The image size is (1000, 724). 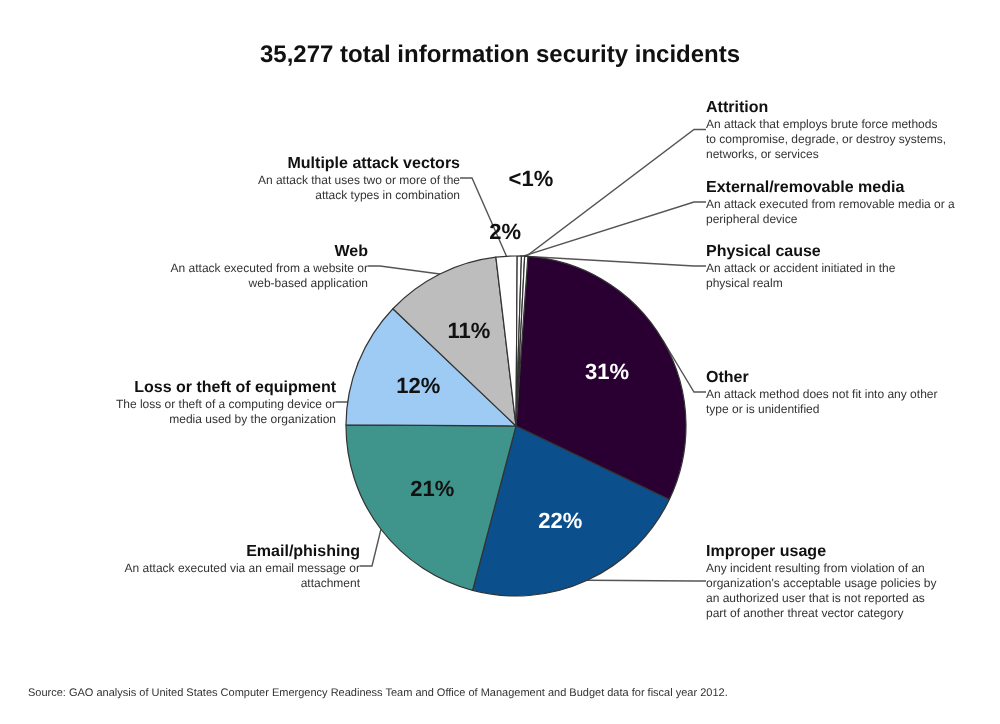 What do you see at coordinates (235, 387) in the screenshot?
I see `slice-label: Loss or theft of equipment` at bounding box center [235, 387].